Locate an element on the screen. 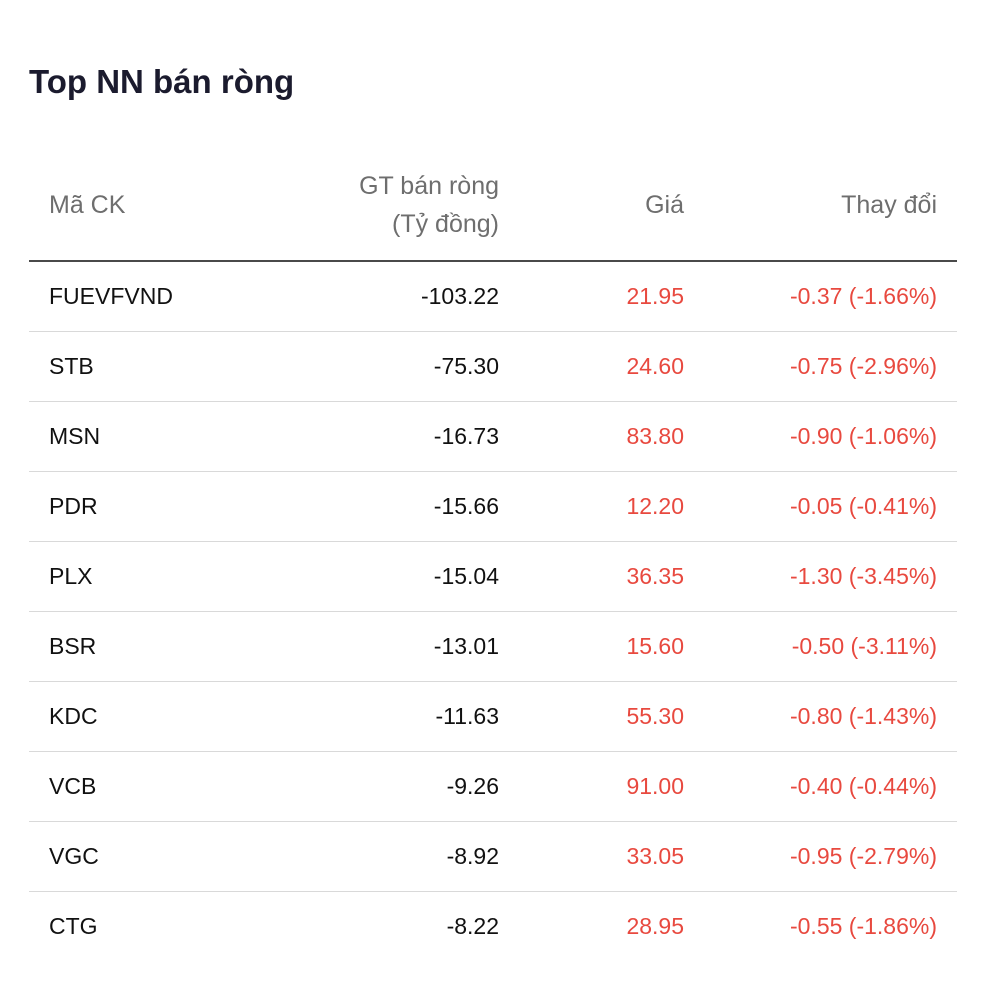 The width and height of the screenshot is (991, 988). table-row: KDC -11.63 55.30 -0.80 (-1.43%) is located at coordinates (493, 716).